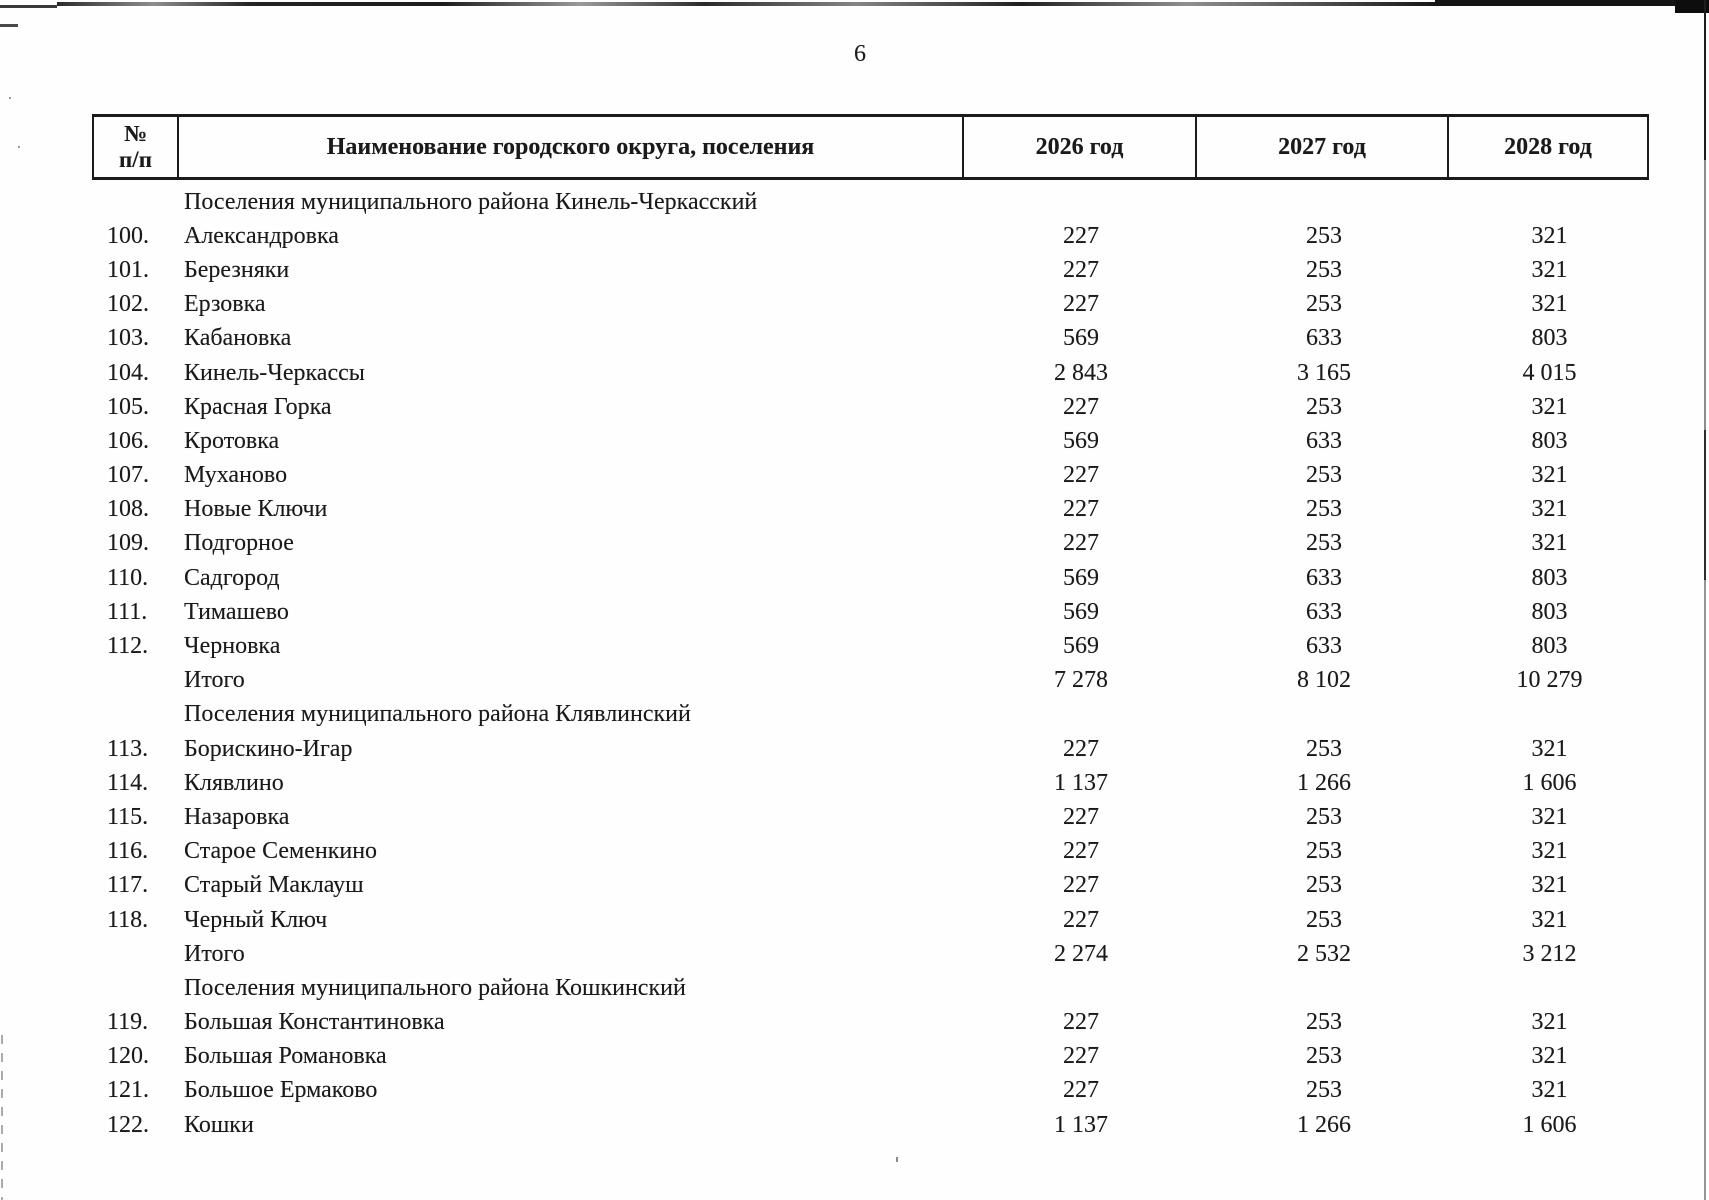 The image size is (1709, 1200). What do you see at coordinates (128, 1022) in the screenshot?
I see `row-number: 119.` at bounding box center [128, 1022].